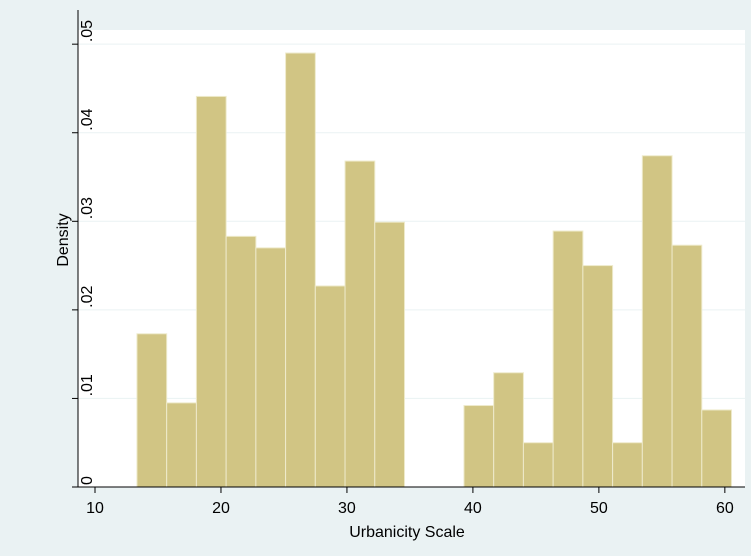 The height and width of the screenshot is (556, 751). What do you see at coordinates (87, 385) in the screenshot?
I see `y-tick-label: .01` at bounding box center [87, 385].